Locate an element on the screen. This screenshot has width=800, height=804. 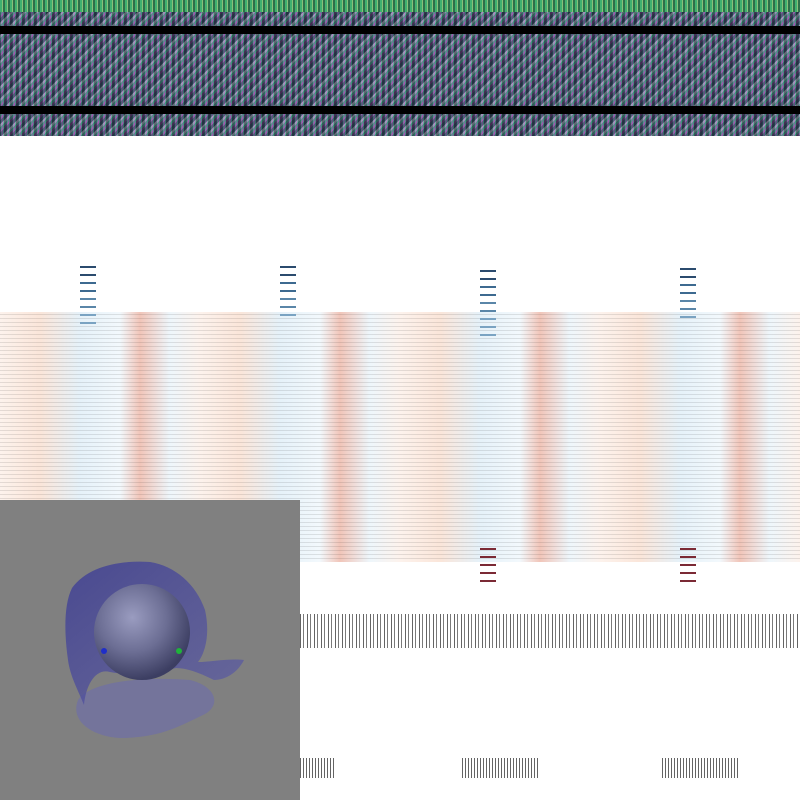
black-divider-top is located at coordinates (400, 30).